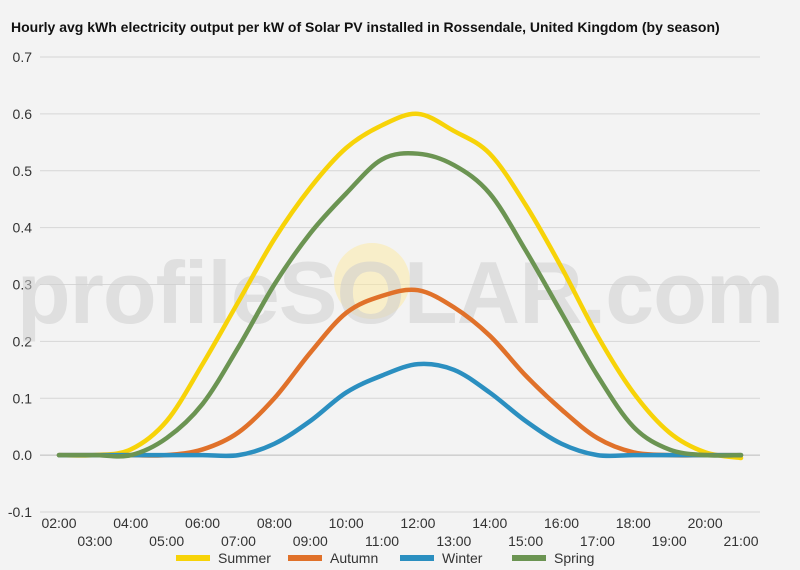 Image resolution: width=800 pixels, height=570 pixels. Describe the element at coordinates (740, 541) in the screenshot. I see `x-tick-label: 21:00` at that location.